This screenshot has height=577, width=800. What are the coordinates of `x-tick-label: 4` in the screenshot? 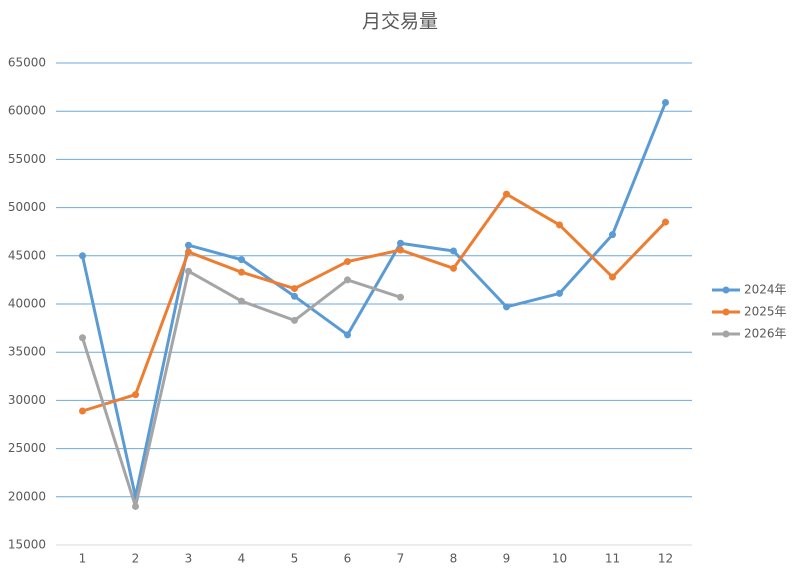 It's located at (242, 559).